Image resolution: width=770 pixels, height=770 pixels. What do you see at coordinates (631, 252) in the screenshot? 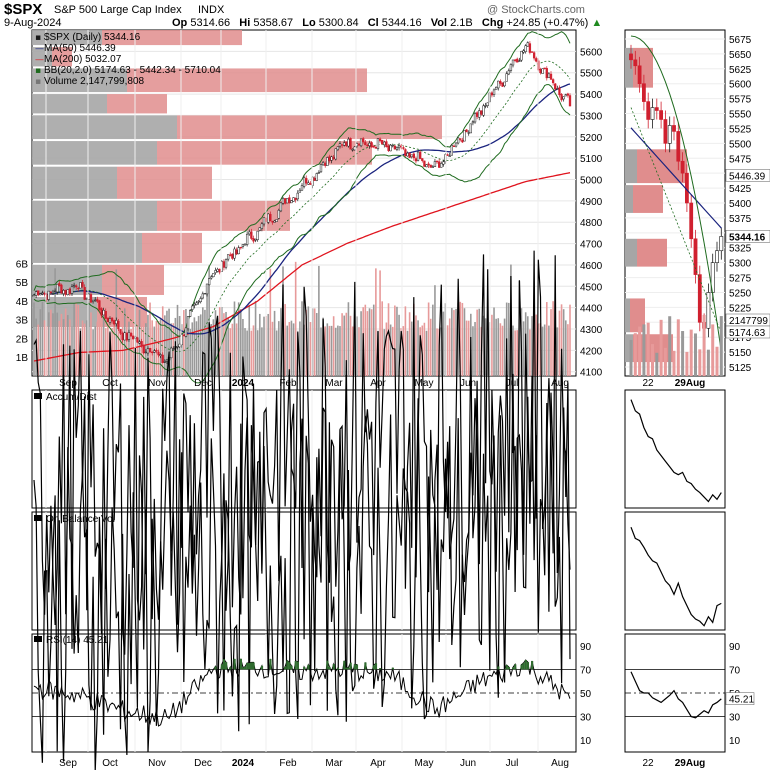
I see `zoom-vbp-up-bar` at bounding box center [631, 252].